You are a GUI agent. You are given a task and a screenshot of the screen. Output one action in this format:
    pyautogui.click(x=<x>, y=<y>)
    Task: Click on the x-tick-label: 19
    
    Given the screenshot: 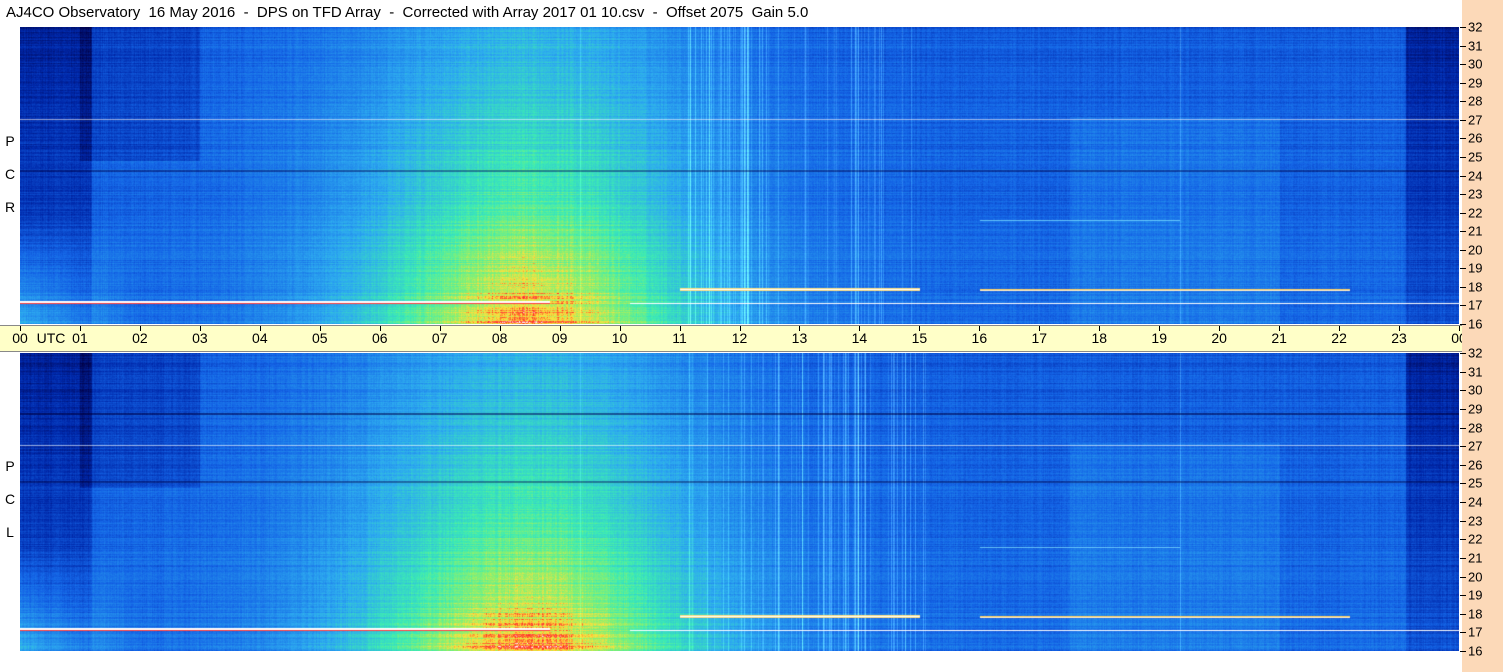 What is the action you would take?
    pyautogui.click(x=1159, y=338)
    